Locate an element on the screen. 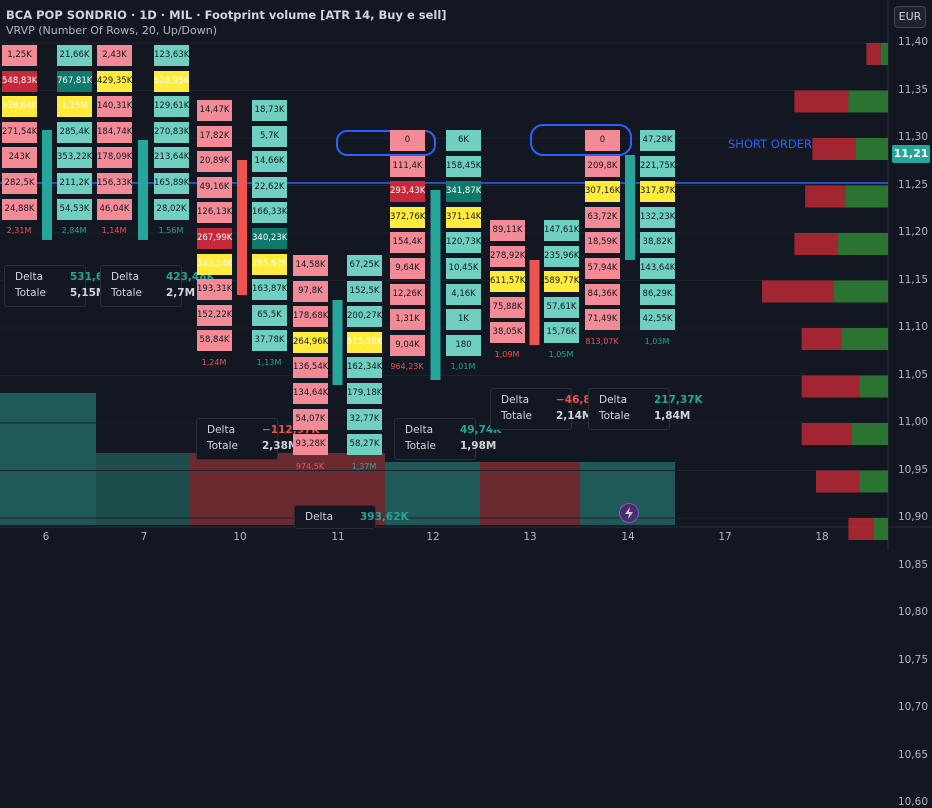  sell-volume-cell: 84,36K is located at coordinates (602, 294).